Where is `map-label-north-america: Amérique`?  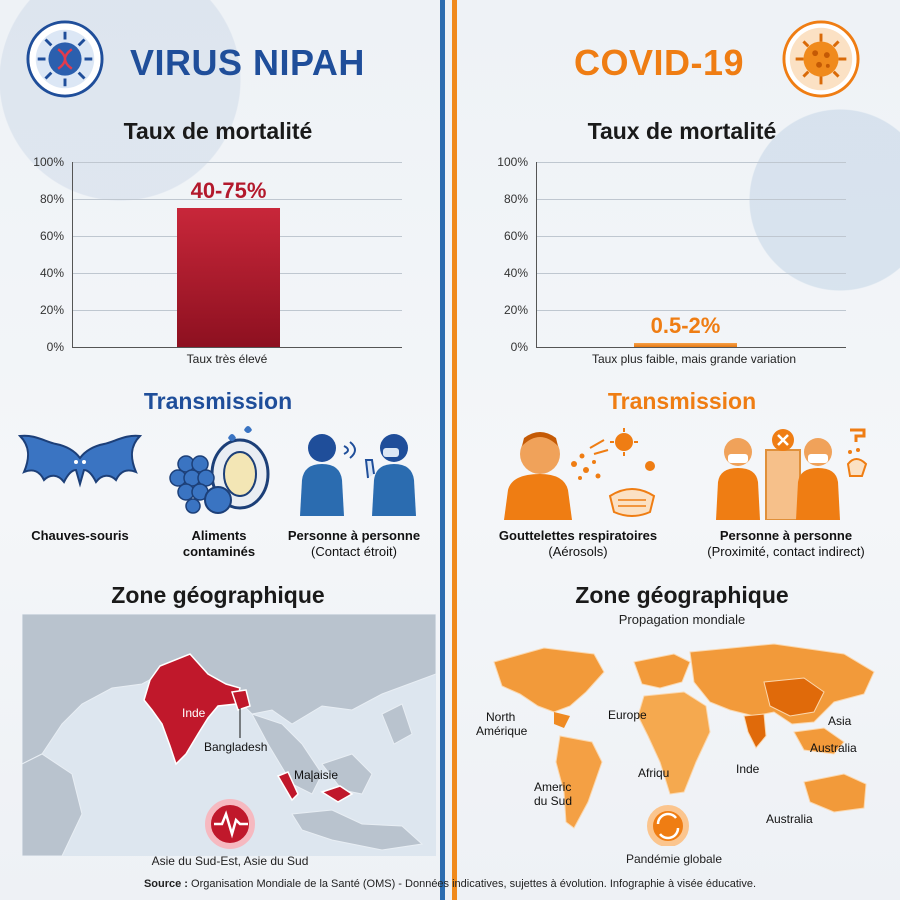
map-label-north-america: Amérique is located at coordinates (502, 731).